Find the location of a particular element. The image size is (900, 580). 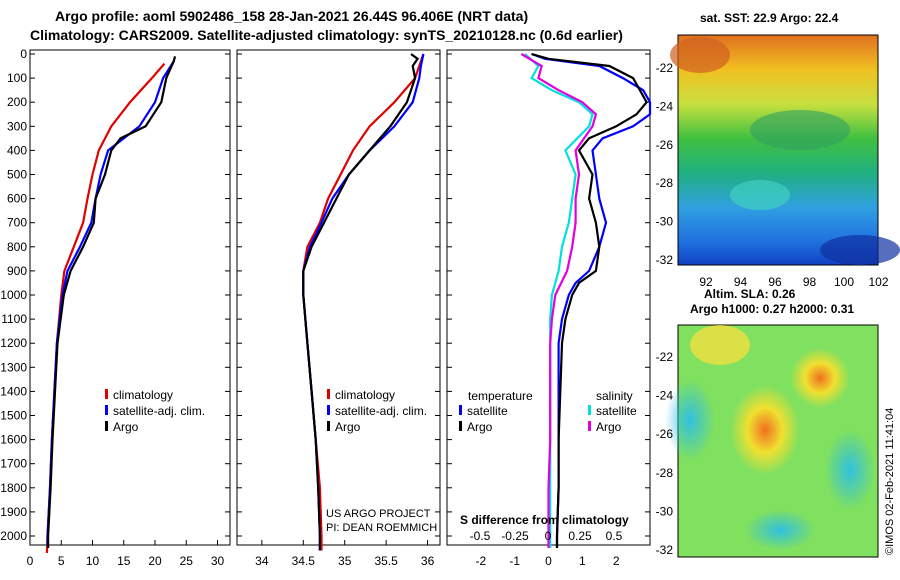

legend-marker-argo is located at coordinates (328, 426).